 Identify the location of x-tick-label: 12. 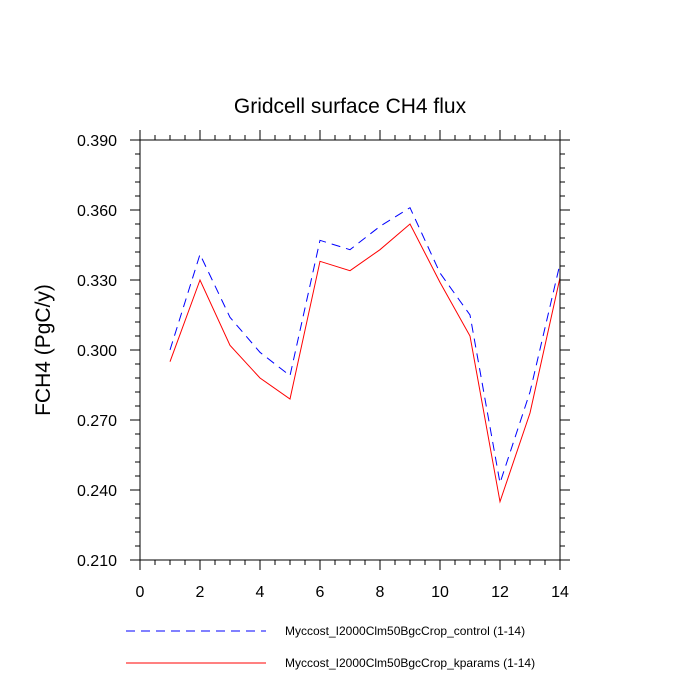
(500, 592).